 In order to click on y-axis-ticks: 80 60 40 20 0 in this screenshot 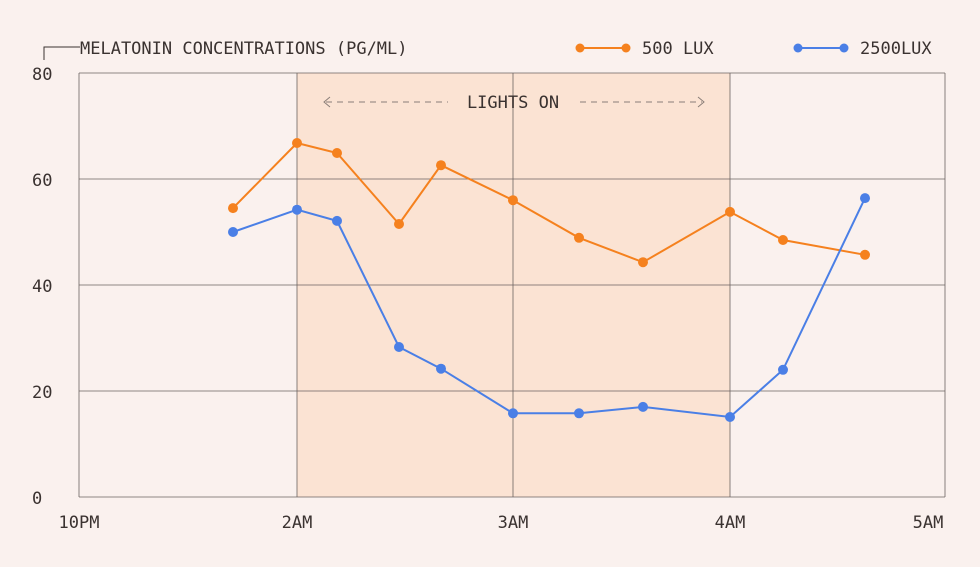, I will do `click(42, 287)`.